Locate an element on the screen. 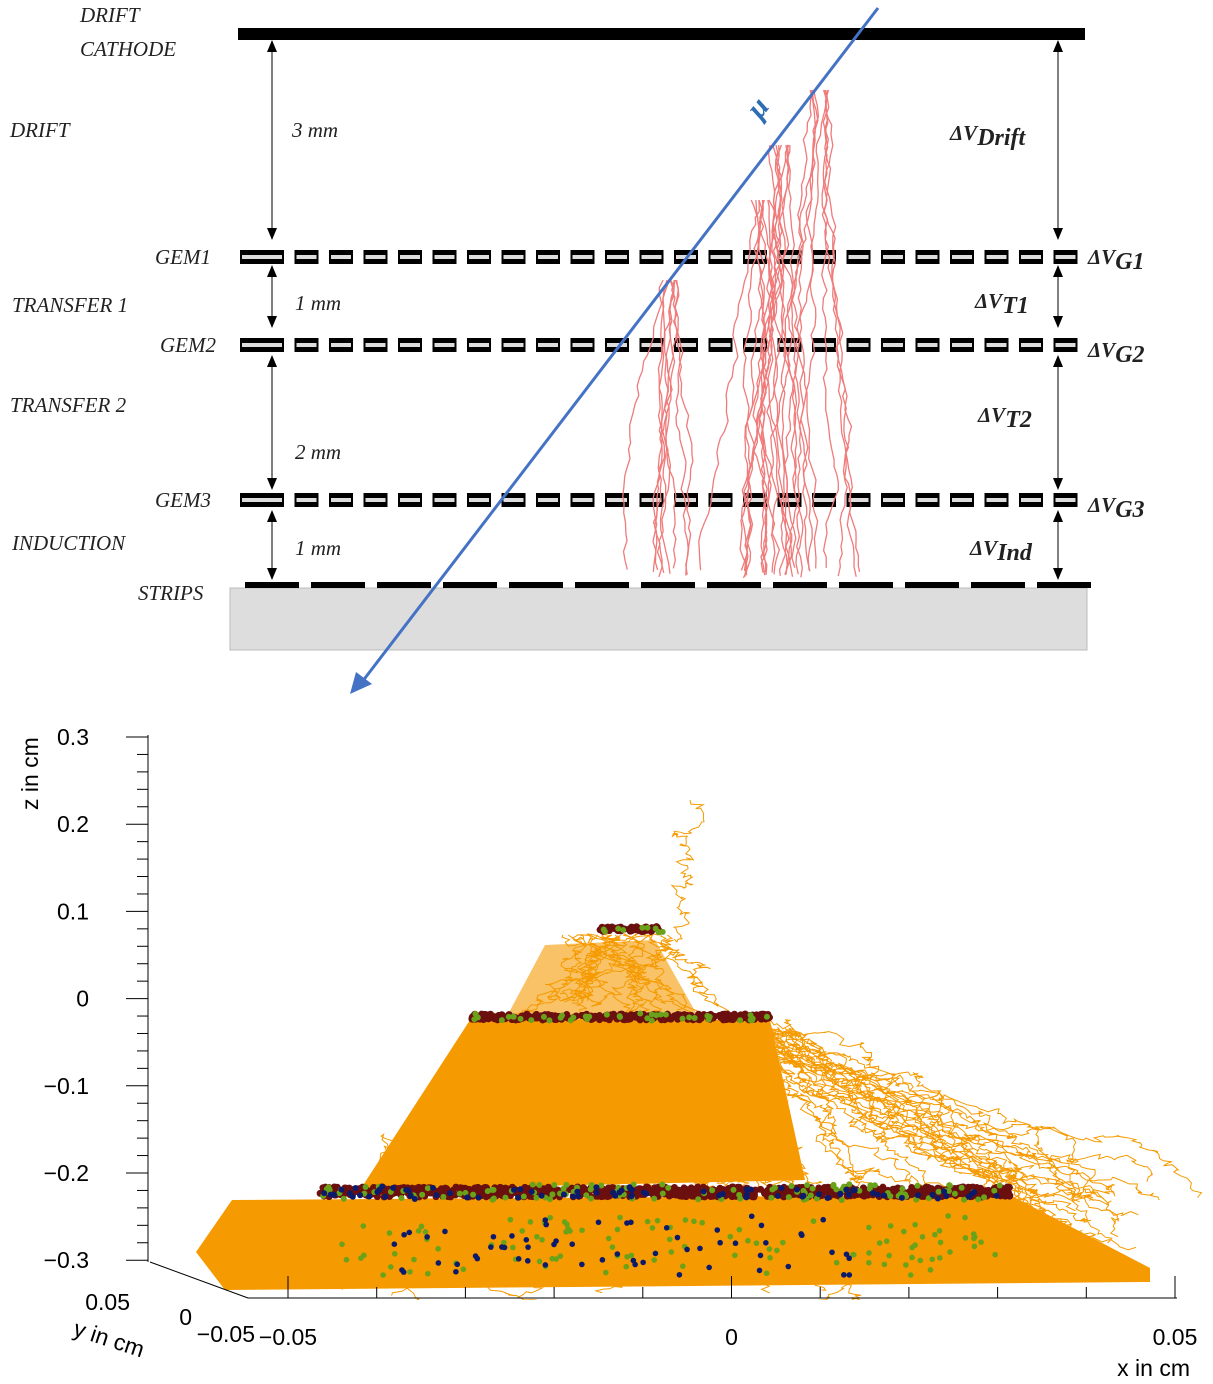 The height and width of the screenshot is (1384, 1213). label: DRIFT is located at coordinates (40, 130).